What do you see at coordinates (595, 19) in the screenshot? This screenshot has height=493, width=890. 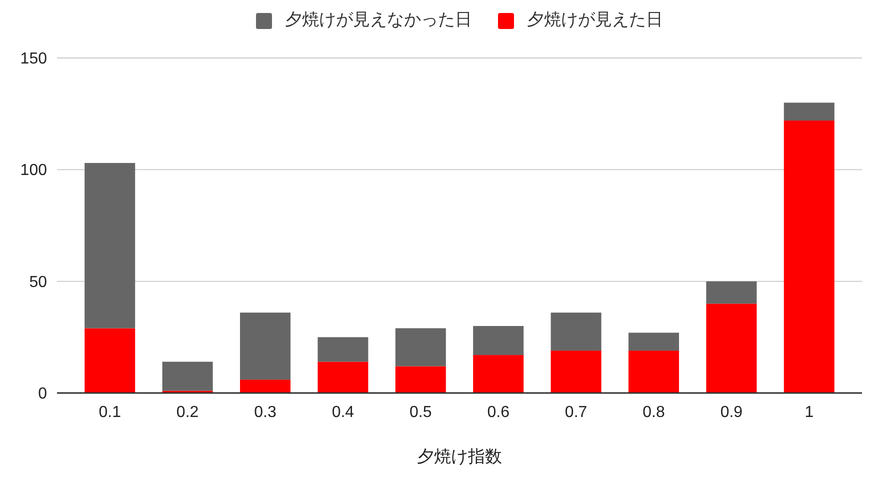 I see `legend-label: 夕焼けが見えた日` at bounding box center [595, 19].